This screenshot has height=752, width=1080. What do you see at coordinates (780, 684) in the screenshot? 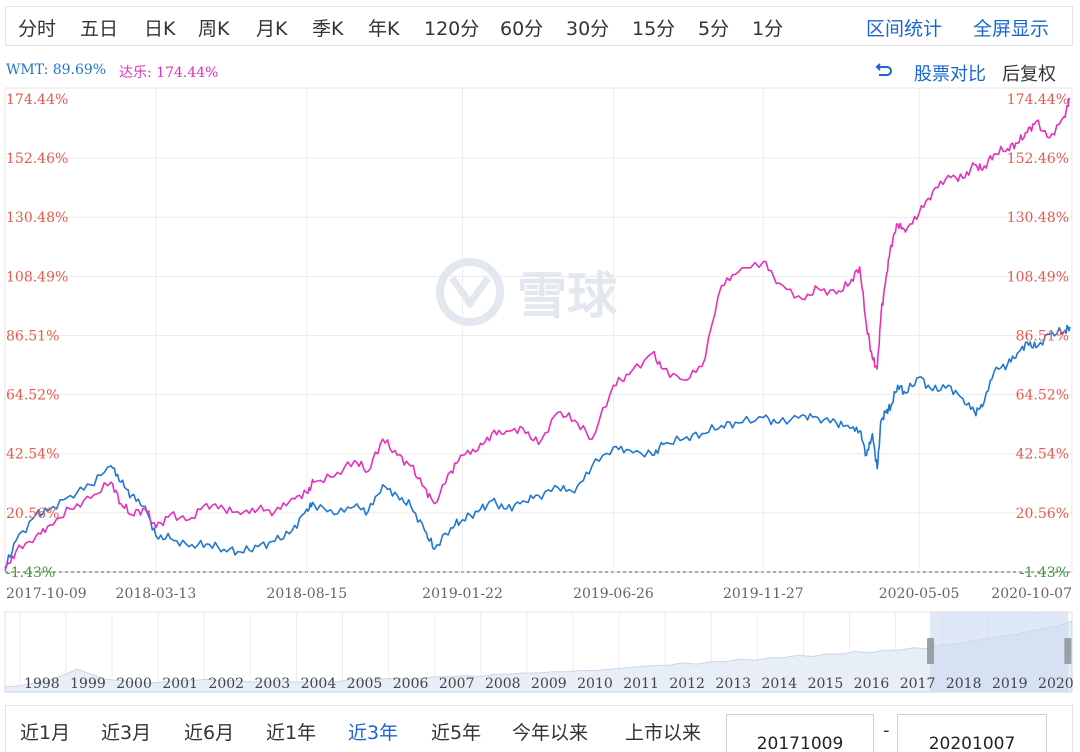
I see `navigator-year-label: 2014` at bounding box center [780, 684].